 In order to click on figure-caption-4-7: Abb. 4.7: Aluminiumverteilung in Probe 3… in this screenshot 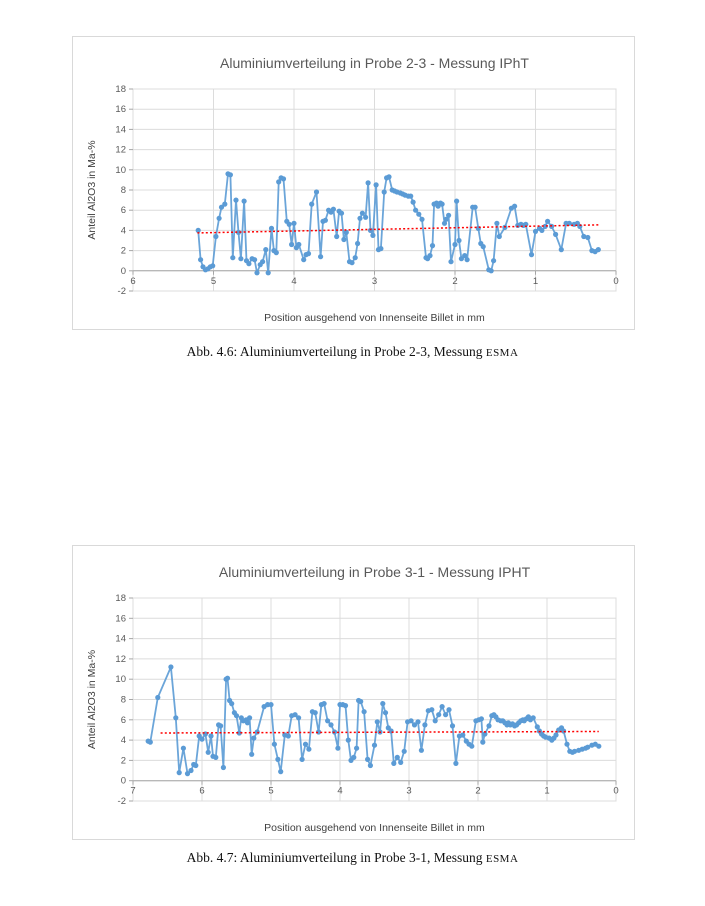, I will do `click(352, 858)`.